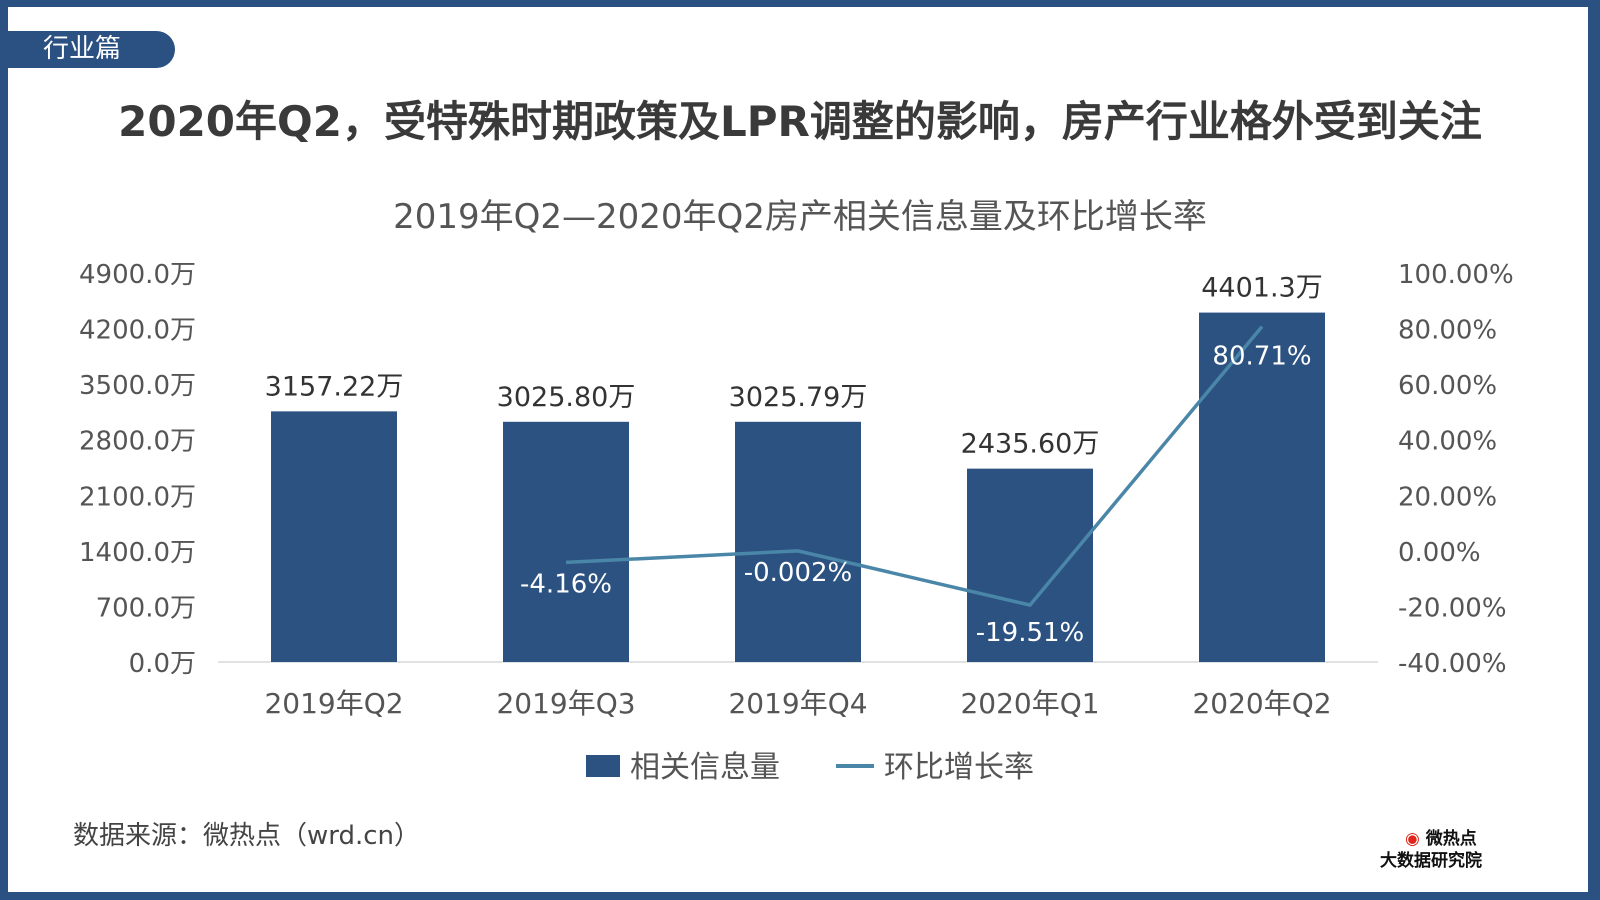  Describe the element at coordinates (1447, 386) in the screenshot. I see `right-tick-label: 60.00%` at that location.